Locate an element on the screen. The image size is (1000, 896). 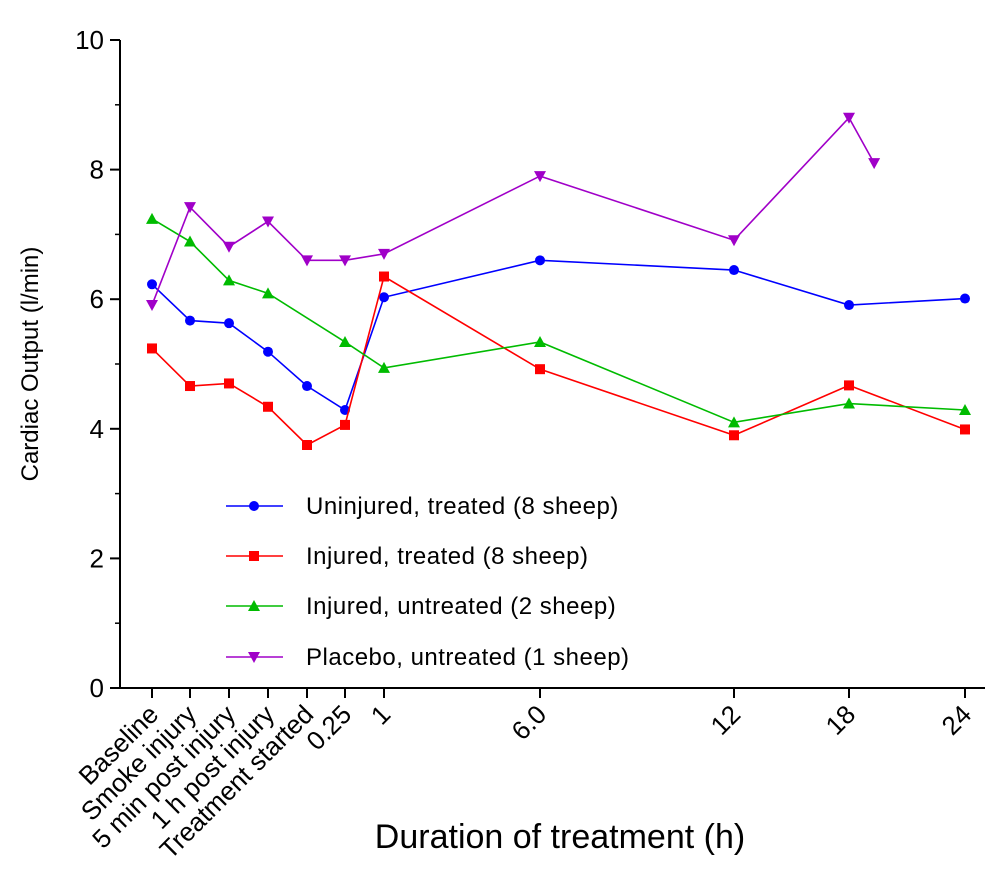
y-tick-label: 4 is located at coordinates (97, 429).